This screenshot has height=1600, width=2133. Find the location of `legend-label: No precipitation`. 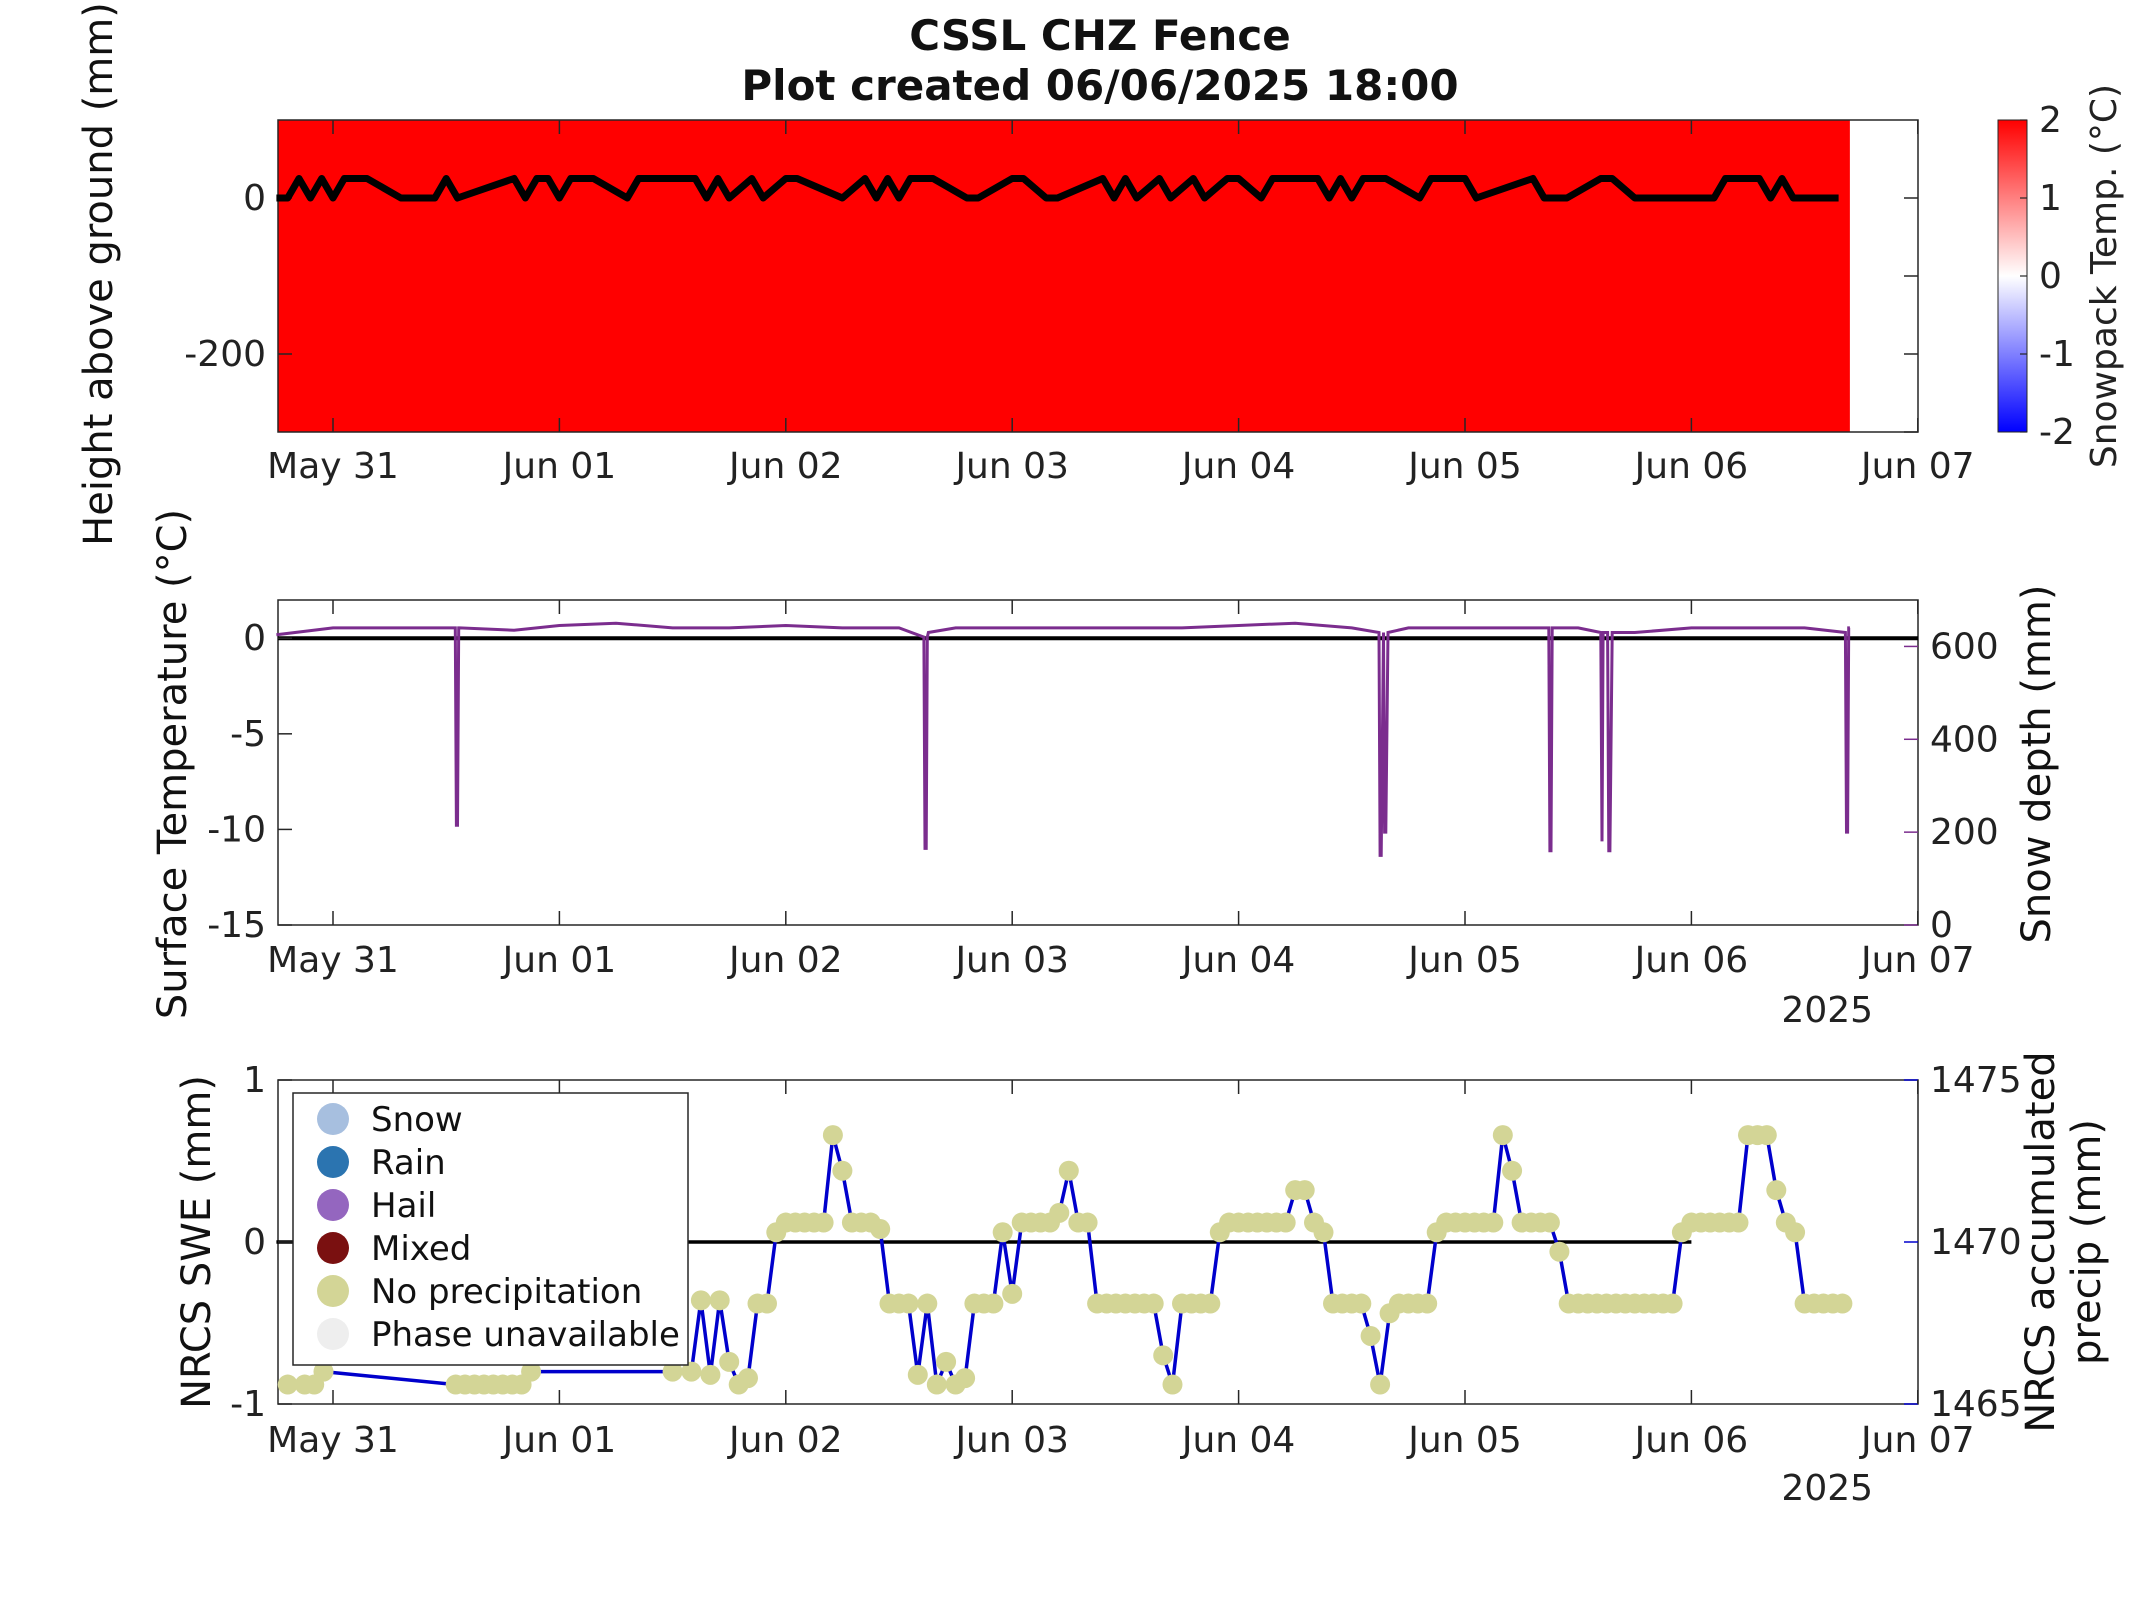

legend-label: No precipitation is located at coordinates (506, 1292).